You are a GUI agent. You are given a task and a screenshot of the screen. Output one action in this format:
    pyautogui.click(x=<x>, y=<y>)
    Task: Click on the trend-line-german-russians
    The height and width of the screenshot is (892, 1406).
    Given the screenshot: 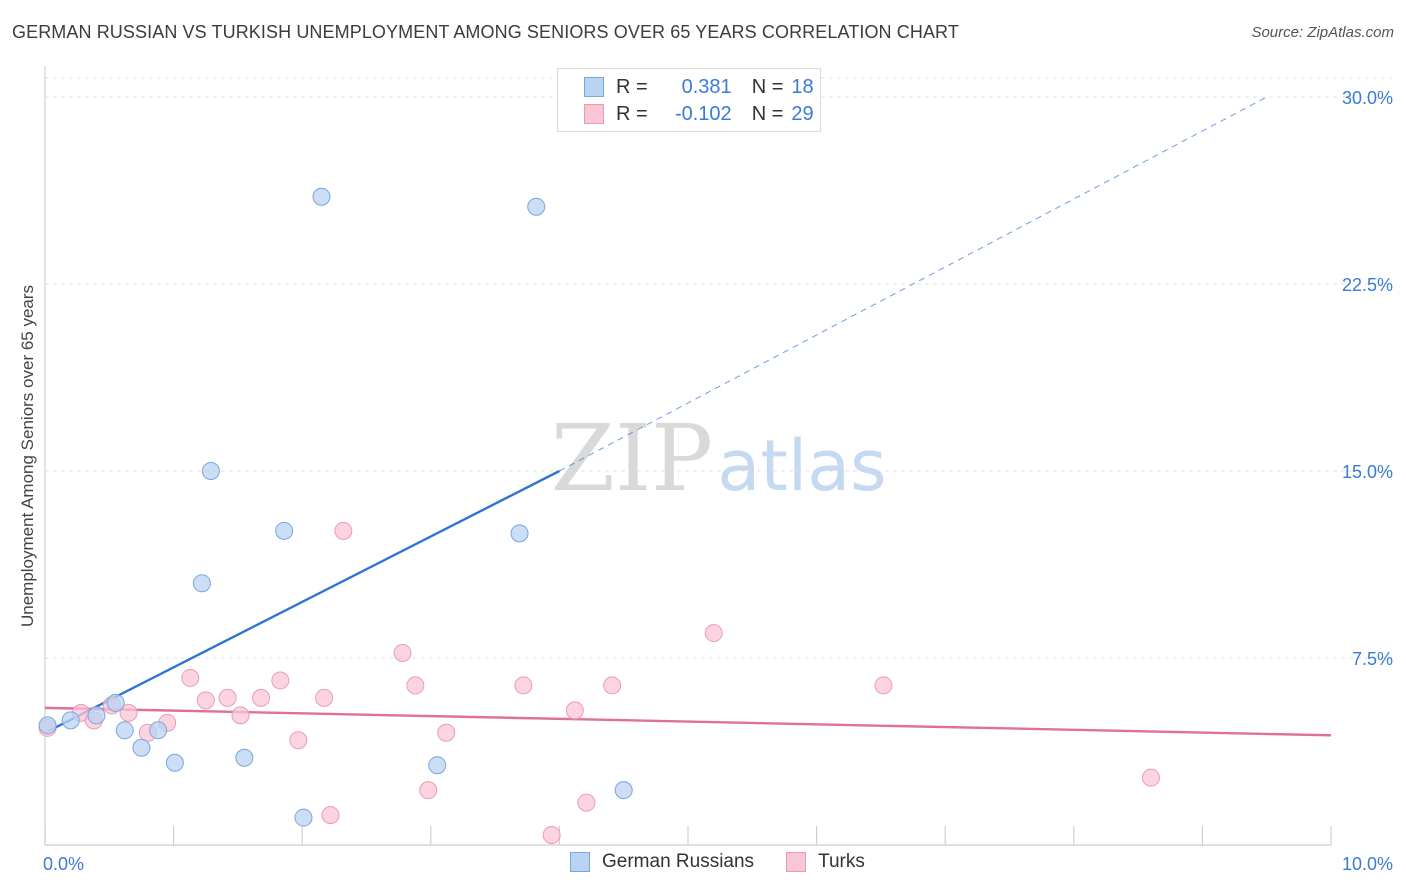 What is the action you would take?
    pyautogui.click(x=302, y=601)
    